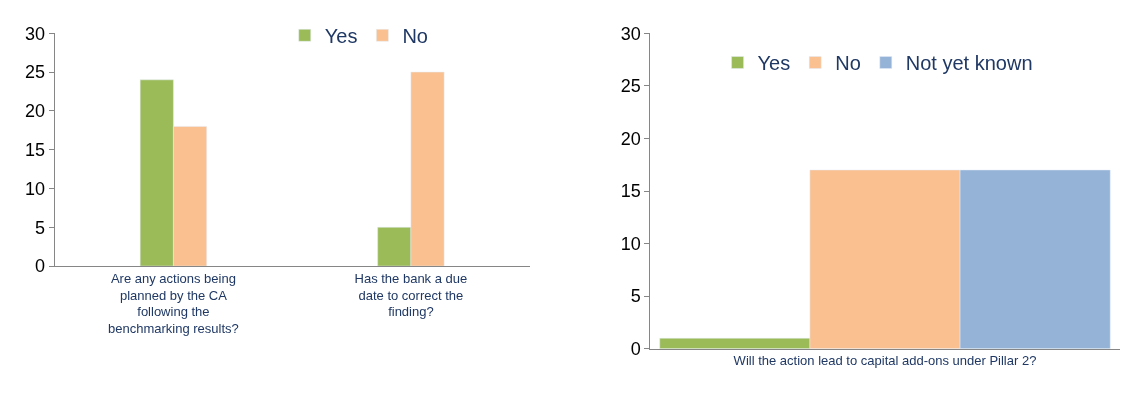 This screenshot has height=408, width=1139. What do you see at coordinates (885, 361) in the screenshot?
I see `x-tick-label: Will the action lead to capital add-ons under Pillar 2?` at bounding box center [885, 361].